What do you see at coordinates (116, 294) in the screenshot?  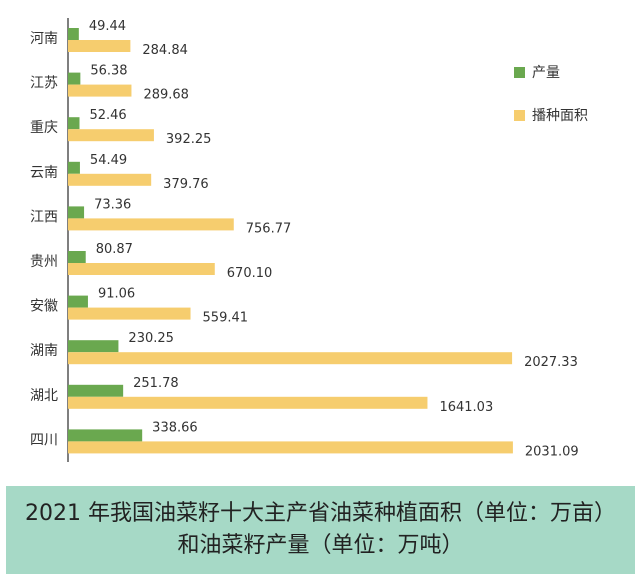 I see `data-label-output: 91.06` at bounding box center [116, 294].